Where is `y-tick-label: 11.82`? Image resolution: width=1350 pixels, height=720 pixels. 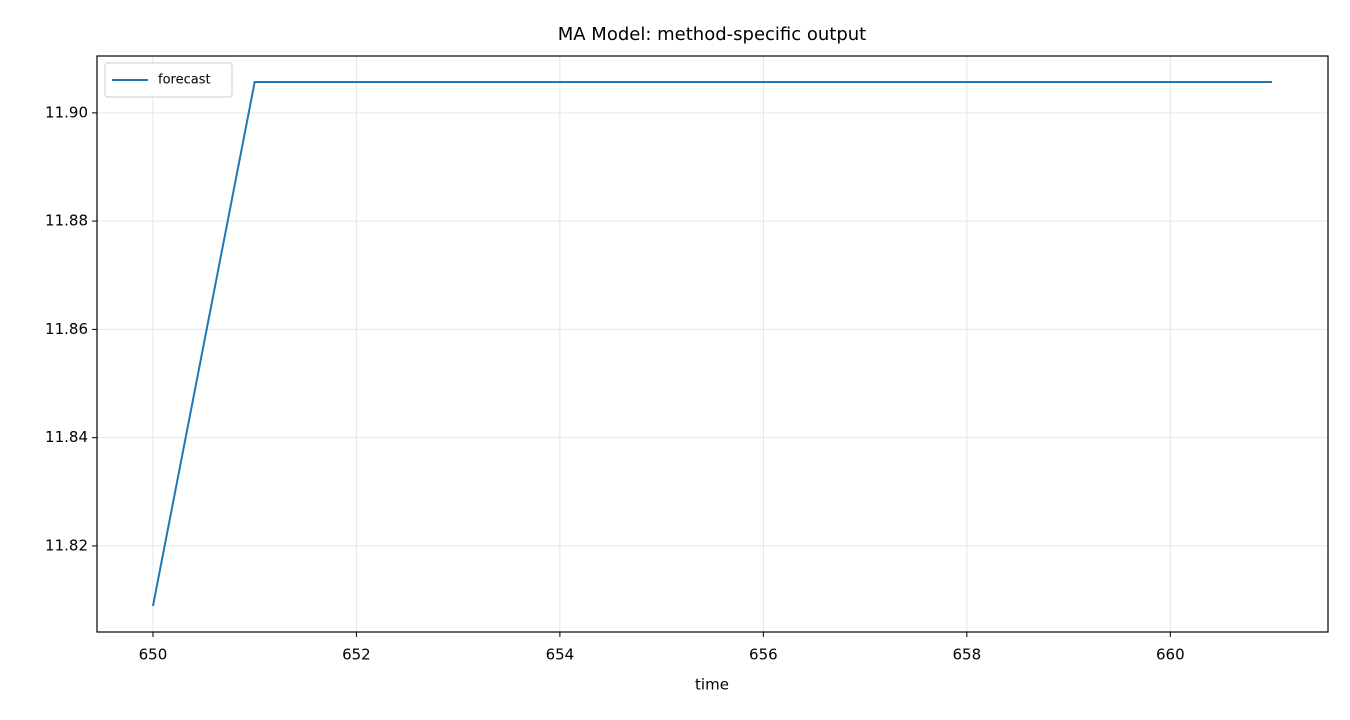
y-tick-label: 11.82 is located at coordinates (66, 545).